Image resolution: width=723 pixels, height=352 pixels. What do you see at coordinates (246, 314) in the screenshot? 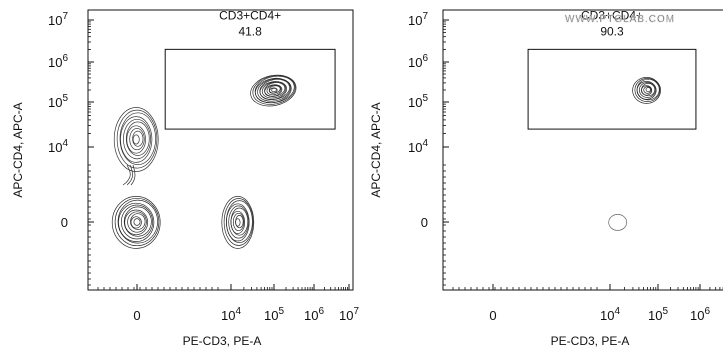
I see `x-axis-tick-labels: 0 10⁴ 10⁵ 10⁶ 10⁷` at bounding box center [246, 314].